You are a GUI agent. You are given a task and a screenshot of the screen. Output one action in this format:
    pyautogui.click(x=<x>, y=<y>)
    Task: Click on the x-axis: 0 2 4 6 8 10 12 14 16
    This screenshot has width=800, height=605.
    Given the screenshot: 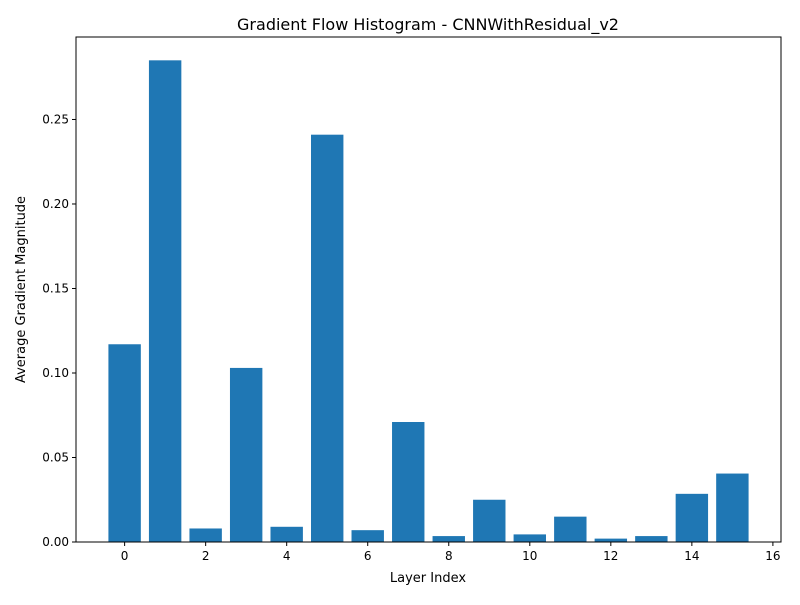 What is the action you would take?
    pyautogui.click(x=451, y=552)
    